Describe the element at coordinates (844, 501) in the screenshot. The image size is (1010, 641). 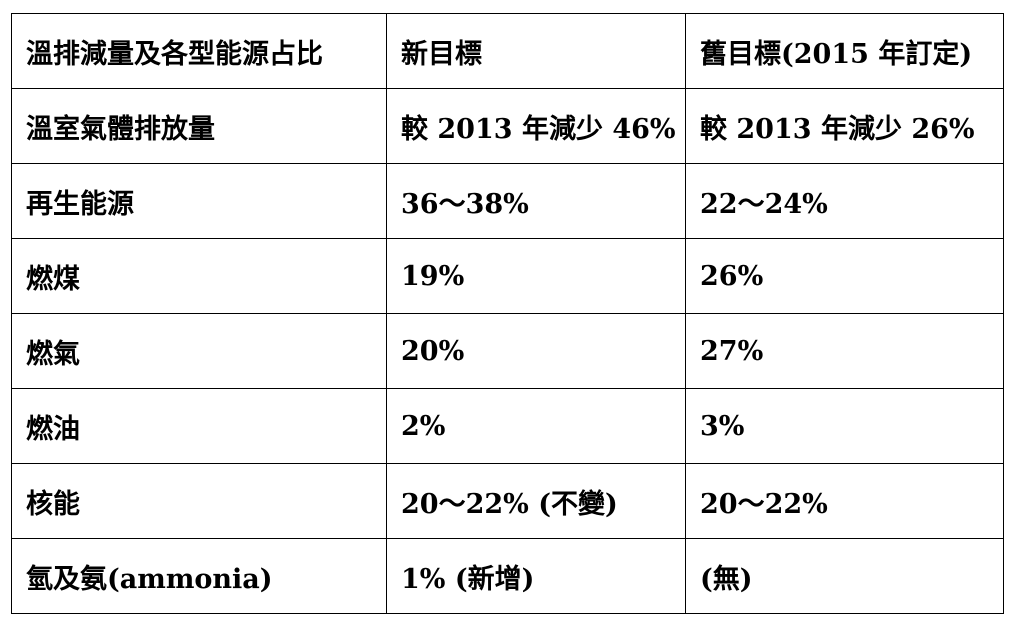
I see `old-target-value: 20～22%` at that location.